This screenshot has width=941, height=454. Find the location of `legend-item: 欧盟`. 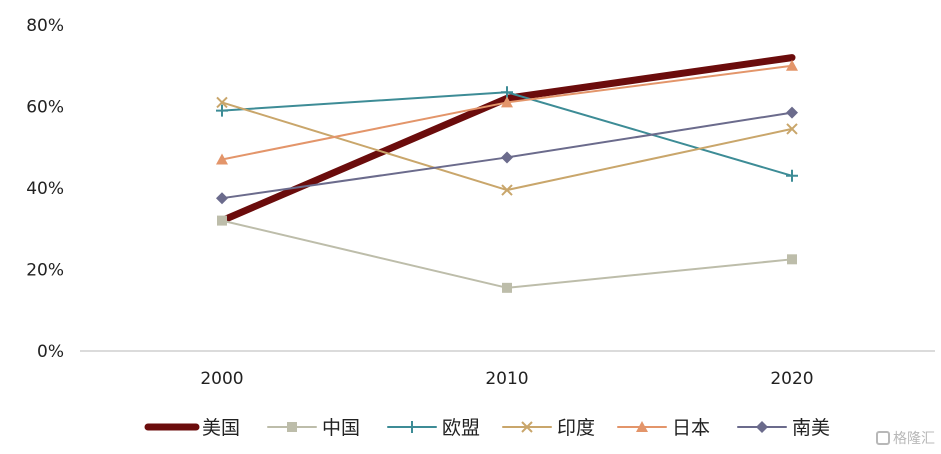

legend-item: 欧盟 is located at coordinates (433, 428).